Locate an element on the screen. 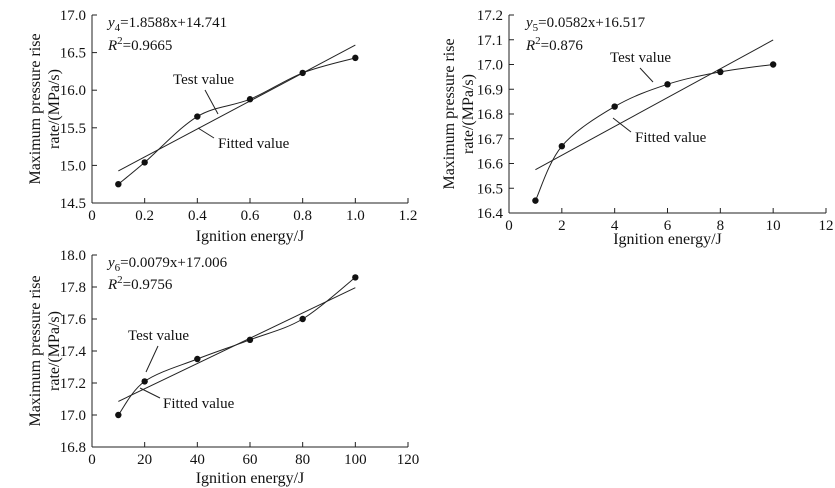 This screenshot has width=835, height=488. x-tick-label: 20 is located at coordinates (144, 460).